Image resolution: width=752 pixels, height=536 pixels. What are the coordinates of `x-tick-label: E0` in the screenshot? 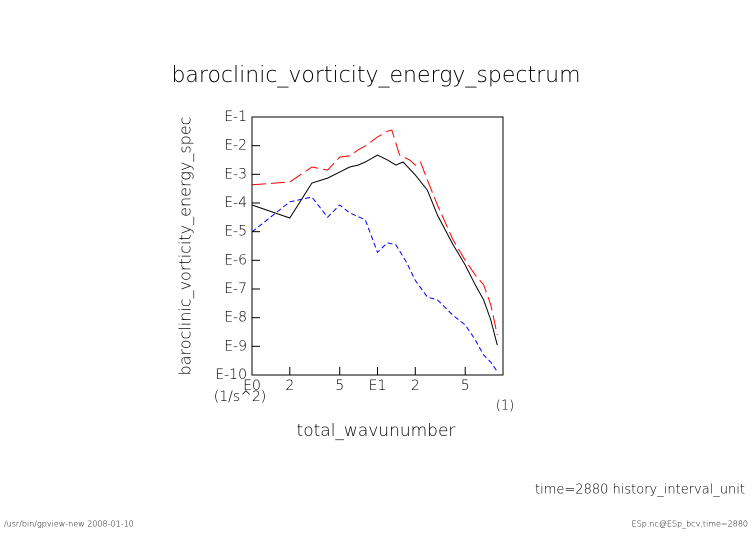 It's located at (252, 386).